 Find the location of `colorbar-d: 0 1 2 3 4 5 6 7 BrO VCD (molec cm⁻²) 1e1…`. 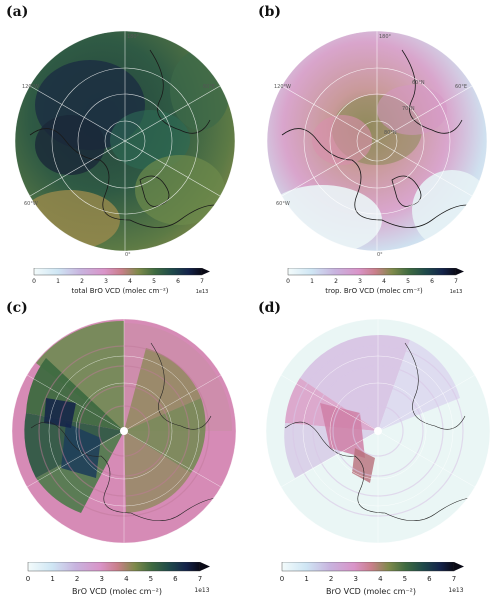

colorbar-d: 0 1 2 3 4 5 6 7 BrO VCD (molec cm⁻²) 1e1… is located at coordinates (372, 579).